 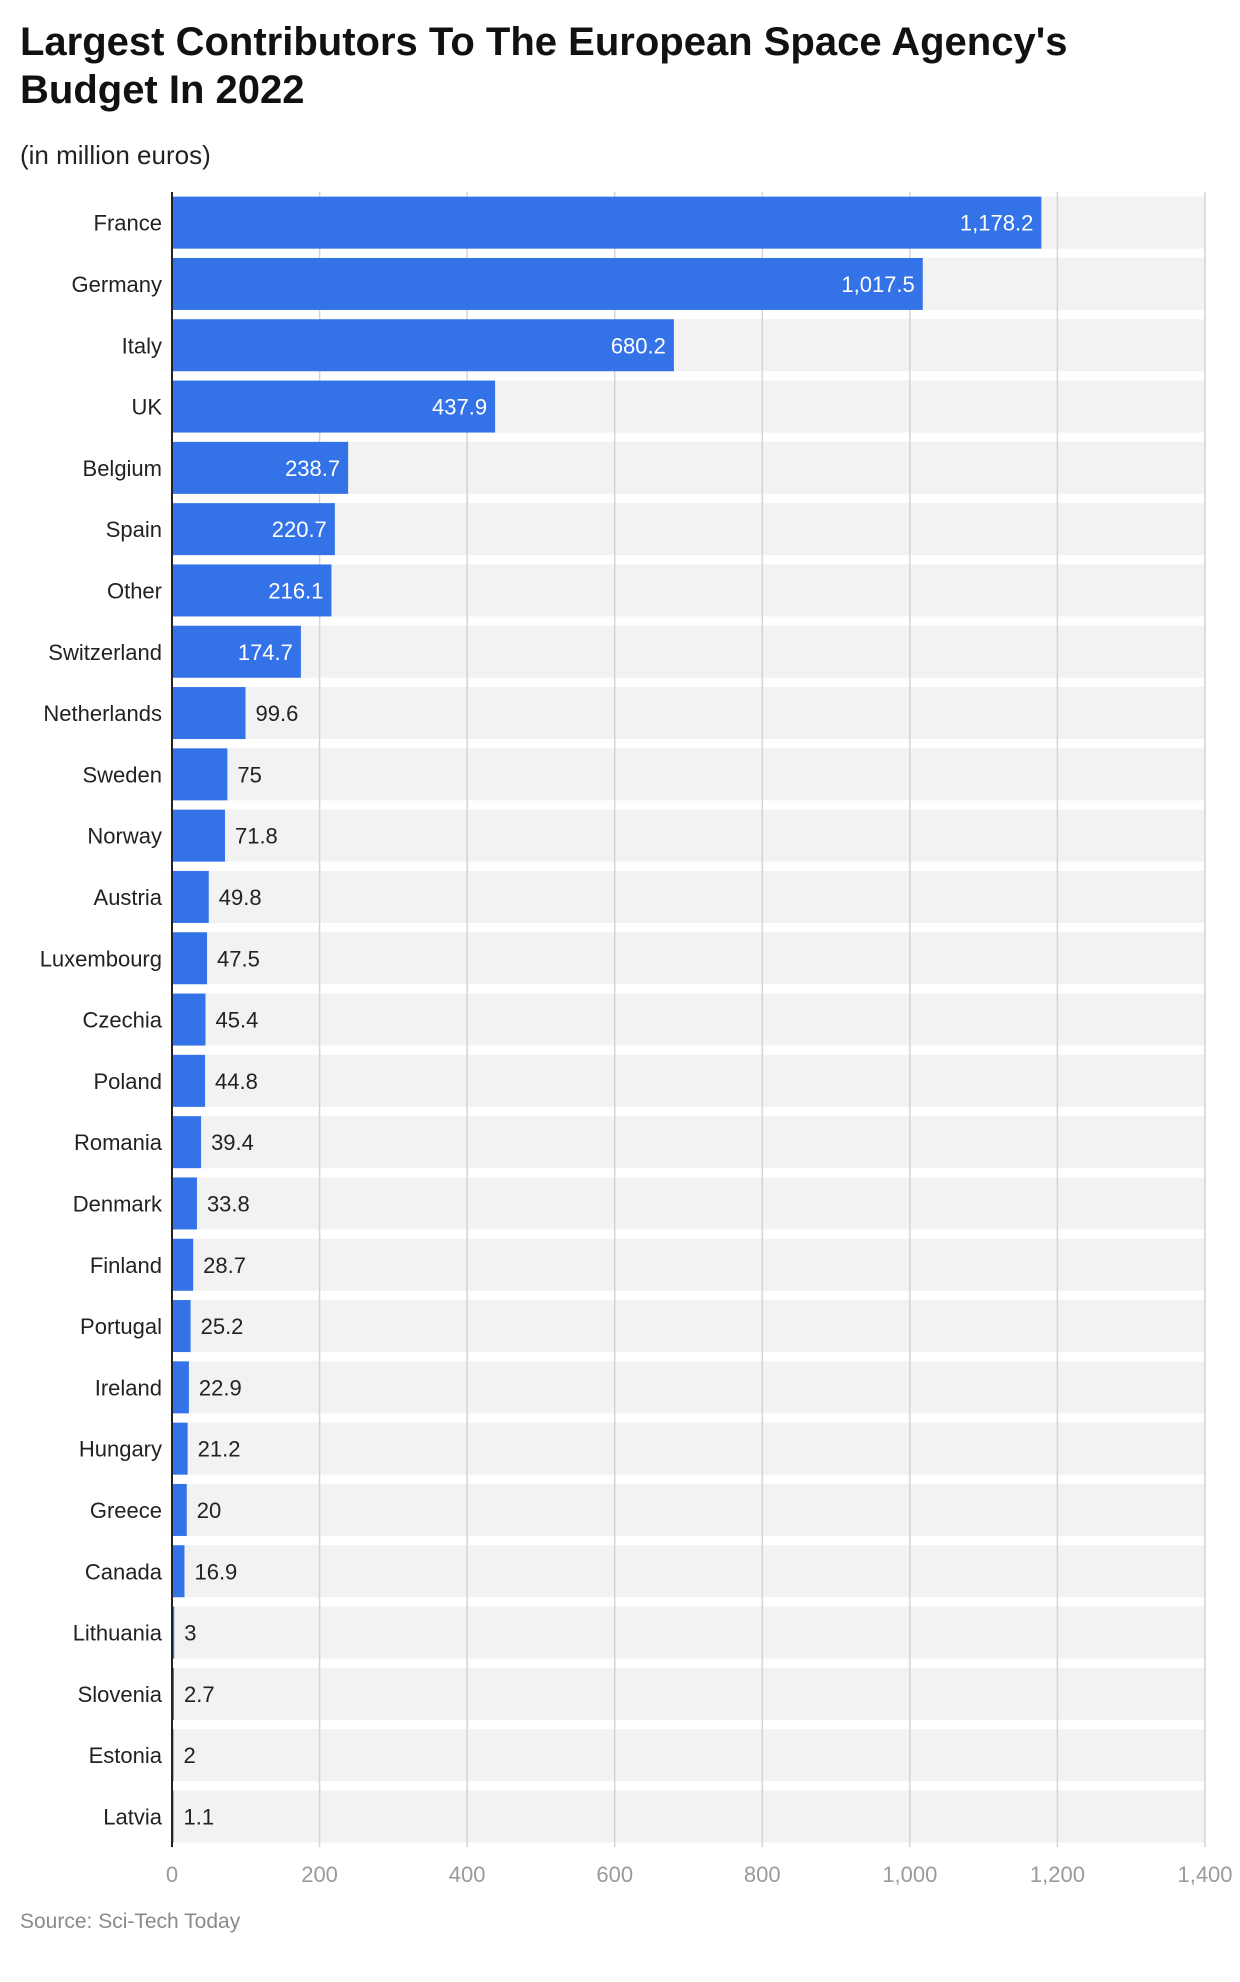 I want to click on category-label: Sweden, so click(x=122, y=774).